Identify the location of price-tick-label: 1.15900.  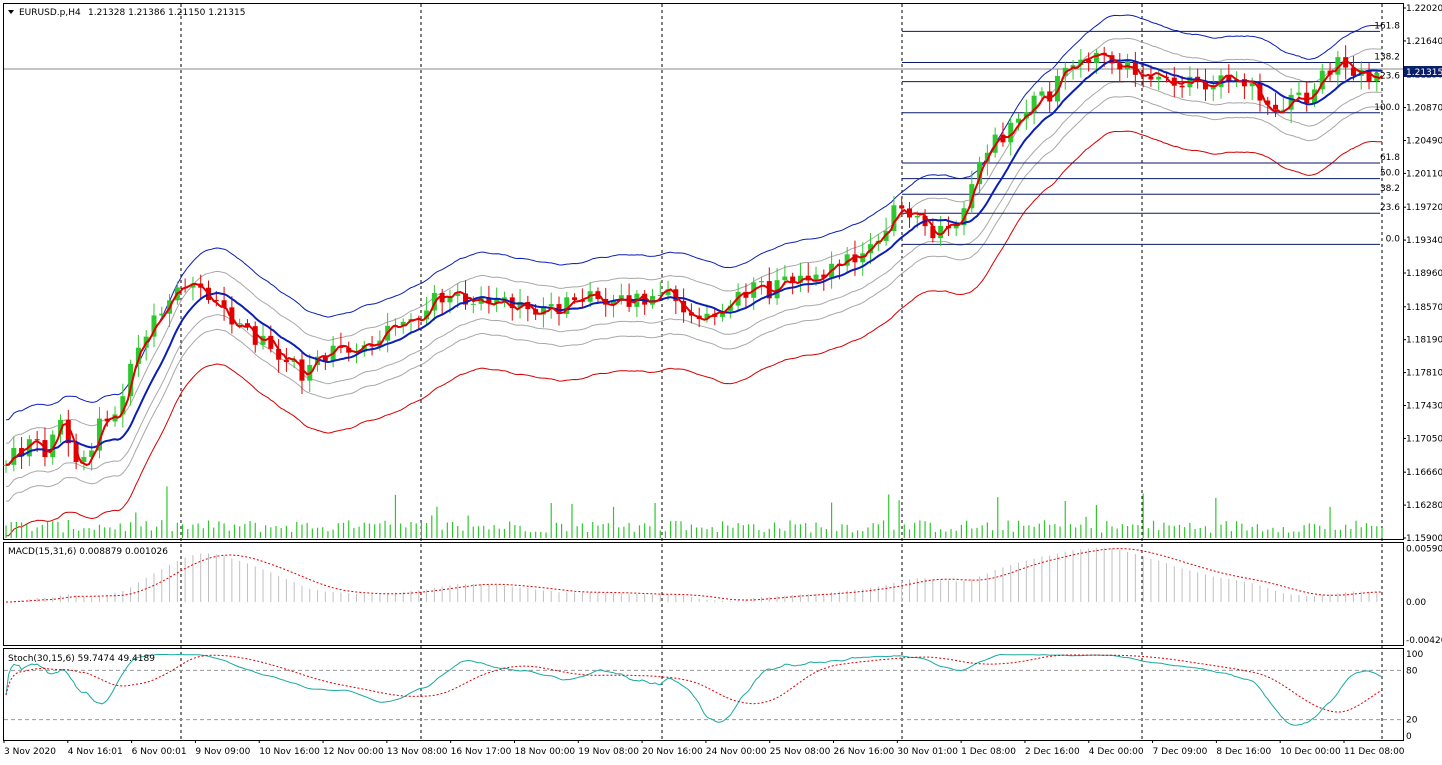
(1424, 539).